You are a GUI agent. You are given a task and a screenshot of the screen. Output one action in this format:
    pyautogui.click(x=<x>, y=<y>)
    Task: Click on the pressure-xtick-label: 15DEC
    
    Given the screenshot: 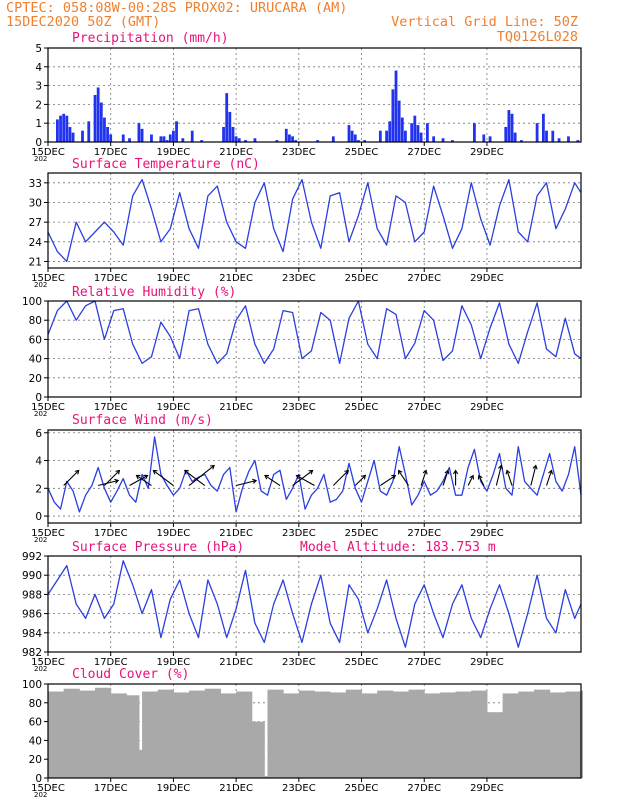 What is the action you would take?
    pyautogui.click(x=48, y=662)
    